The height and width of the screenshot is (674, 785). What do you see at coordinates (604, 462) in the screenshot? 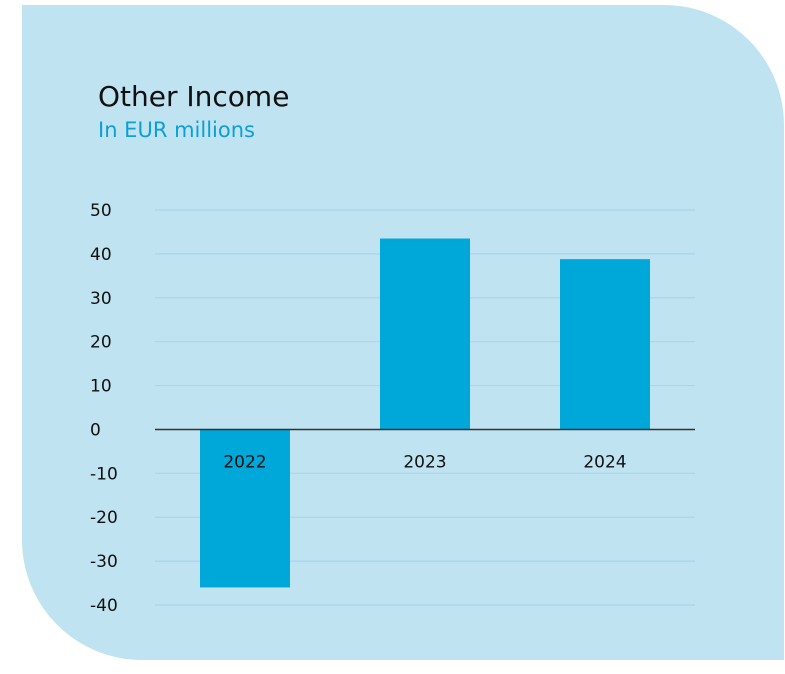
I see `x-category-label: 2024` at bounding box center [604, 462].